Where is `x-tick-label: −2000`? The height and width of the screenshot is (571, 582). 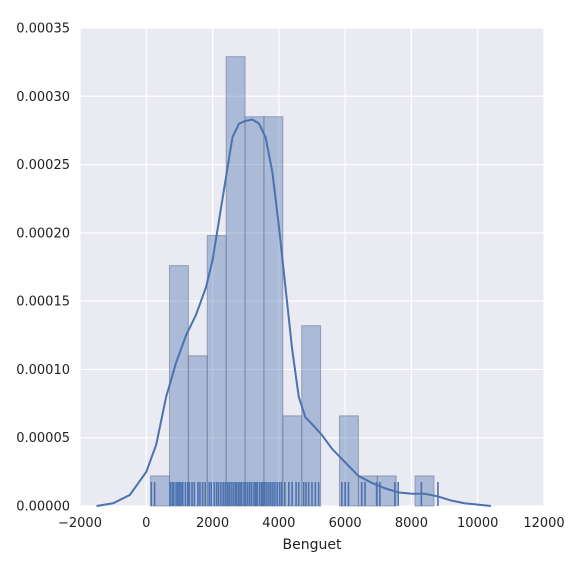
x-tick-label: −2000 is located at coordinates (80, 523).